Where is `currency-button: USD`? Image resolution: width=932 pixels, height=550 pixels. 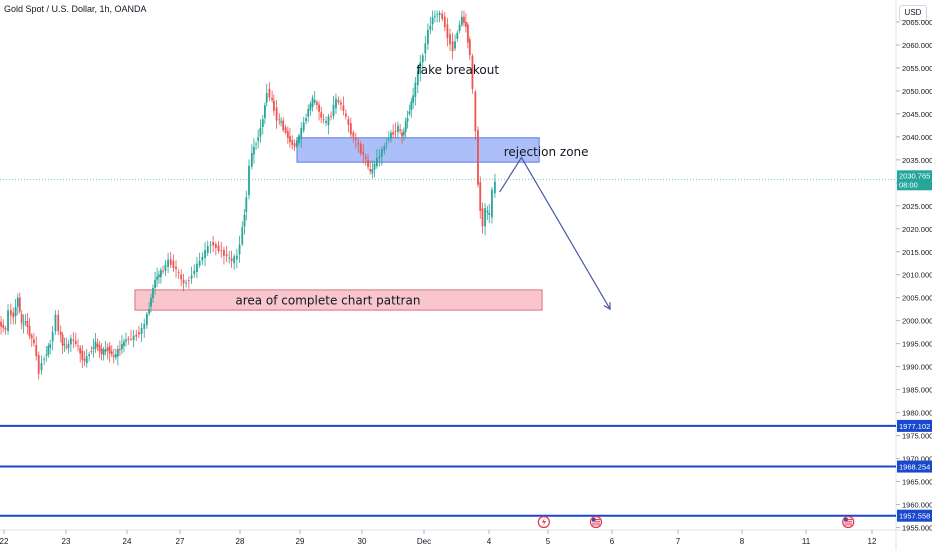 currency-button: USD is located at coordinates (913, 13).